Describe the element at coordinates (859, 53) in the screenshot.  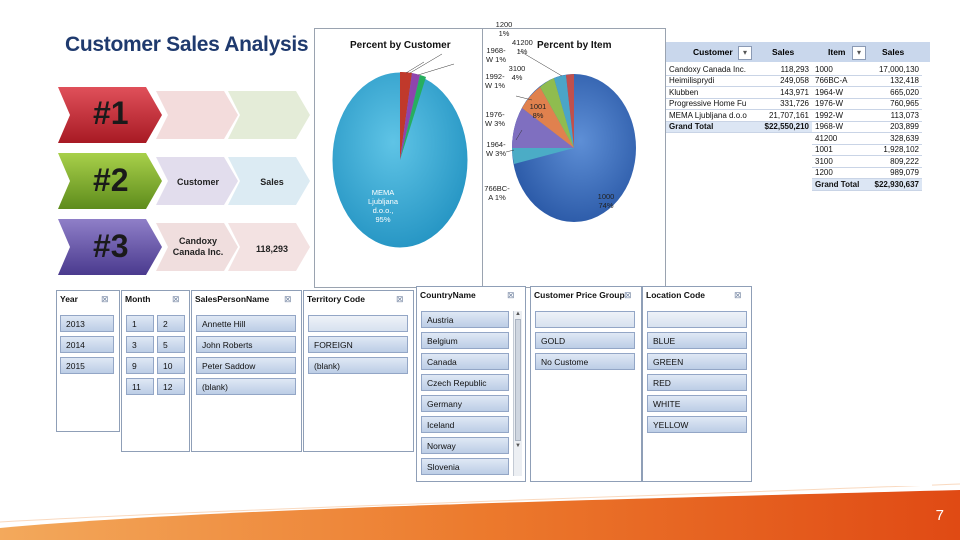
I see `item-filter-icon: ▾` at that location.